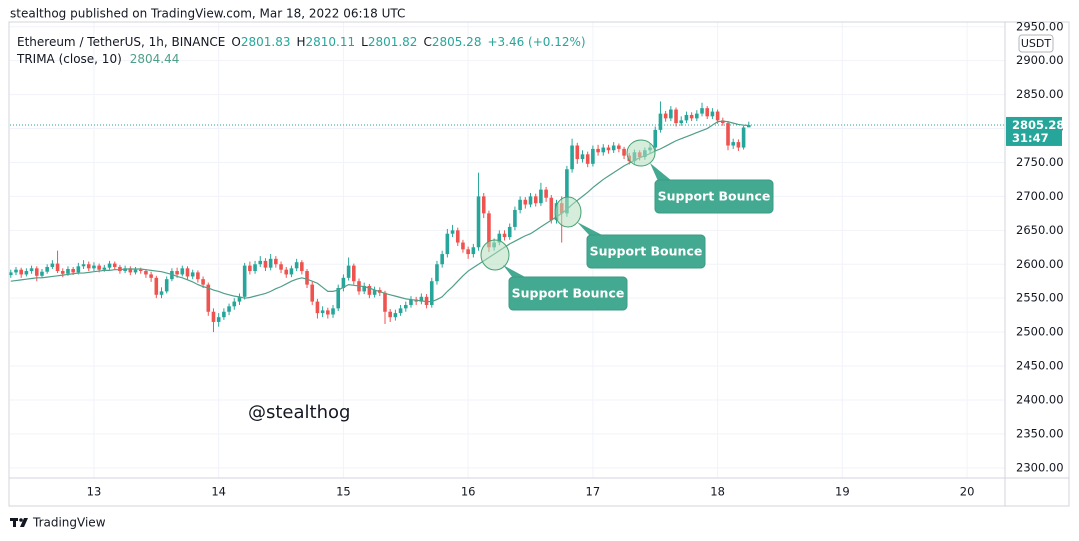 This screenshot has width=1079, height=541. Describe the element at coordinates (1040, 94) in the screenshot. I see `y-tick-label: 2850.00` at that location.